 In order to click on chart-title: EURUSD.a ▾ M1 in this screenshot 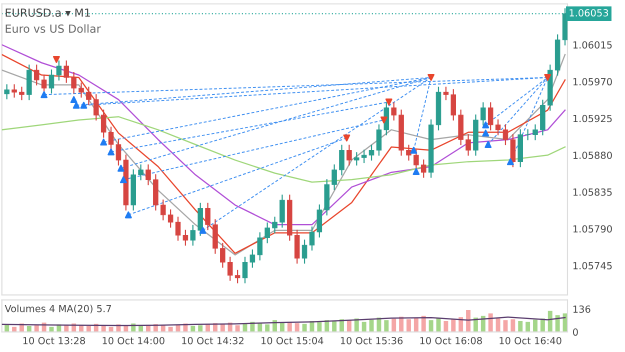, I will do `click(48, 12)`.